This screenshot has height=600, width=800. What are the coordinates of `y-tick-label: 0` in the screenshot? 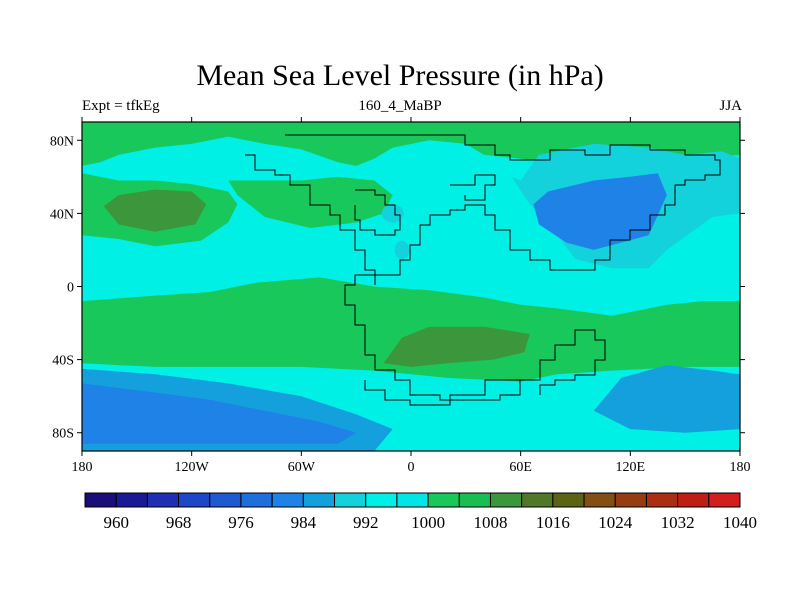 It's located at (70, 288).